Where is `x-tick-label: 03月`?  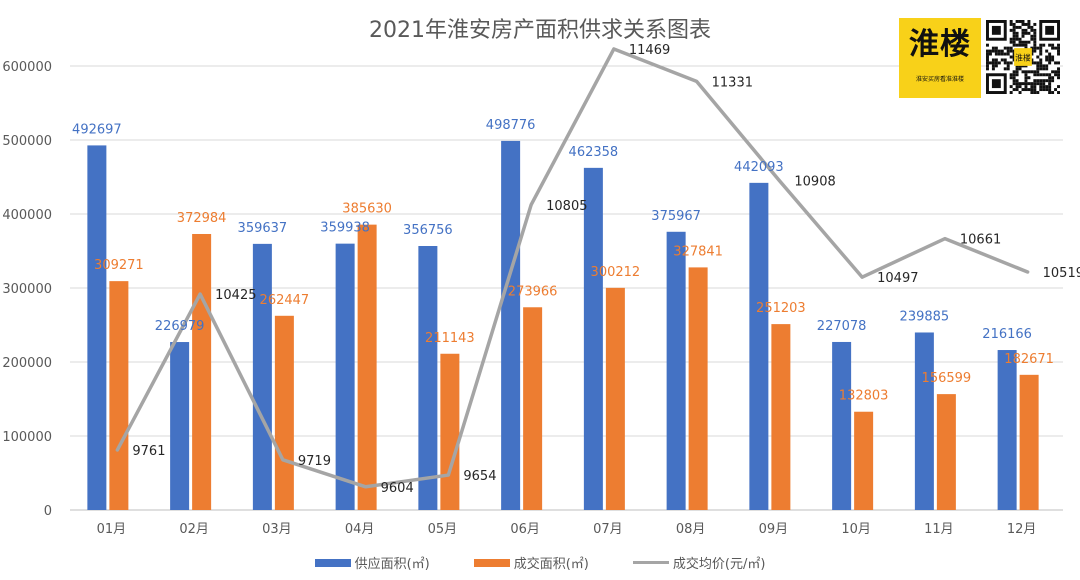 x-tick-label: 03月 is located at coordinates (277, 529).